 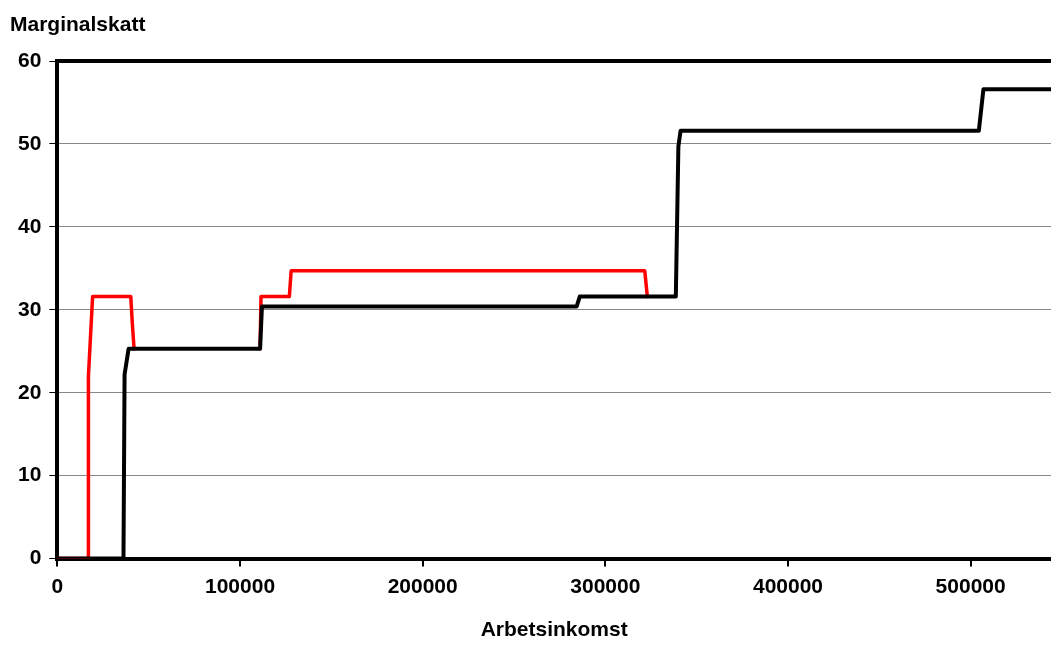 What do you see at coordinates (554, 629) in the screenshot?
I see `x-axis-title: Arbetsinkomst` at bounding box center [554, 629].